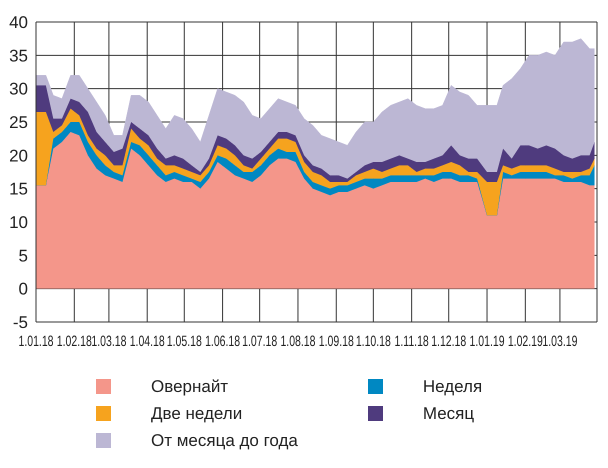 This screenshot has width=608, height=468. What do you see at coordinates (487, 341) in the screenshot?
I see `x-tick-label: 1.01.19` at bounding box center [487, 341].